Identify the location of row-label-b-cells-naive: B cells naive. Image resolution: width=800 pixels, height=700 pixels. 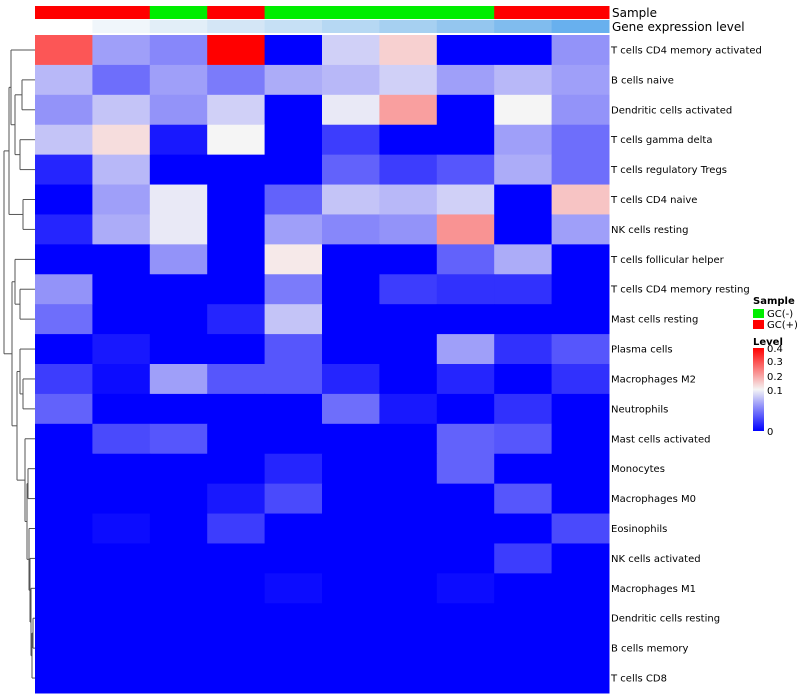
(642, 80).